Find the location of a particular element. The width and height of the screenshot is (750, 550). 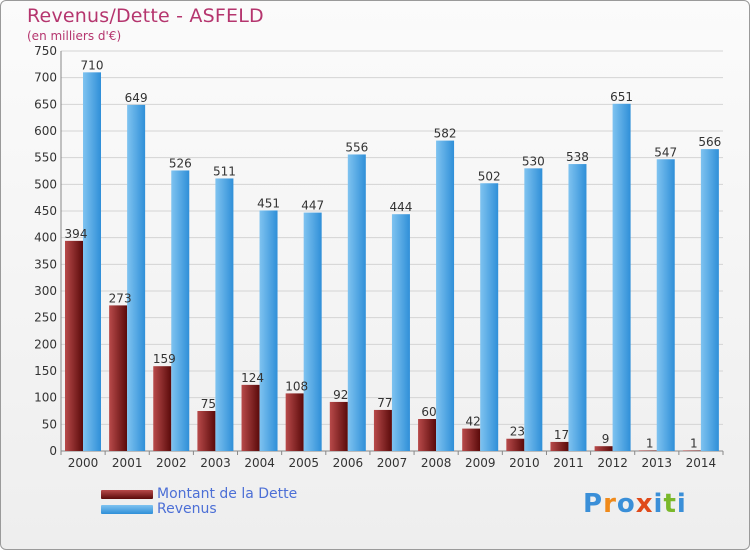

y-tick-label: 400 is located at coordinates (45, 238).